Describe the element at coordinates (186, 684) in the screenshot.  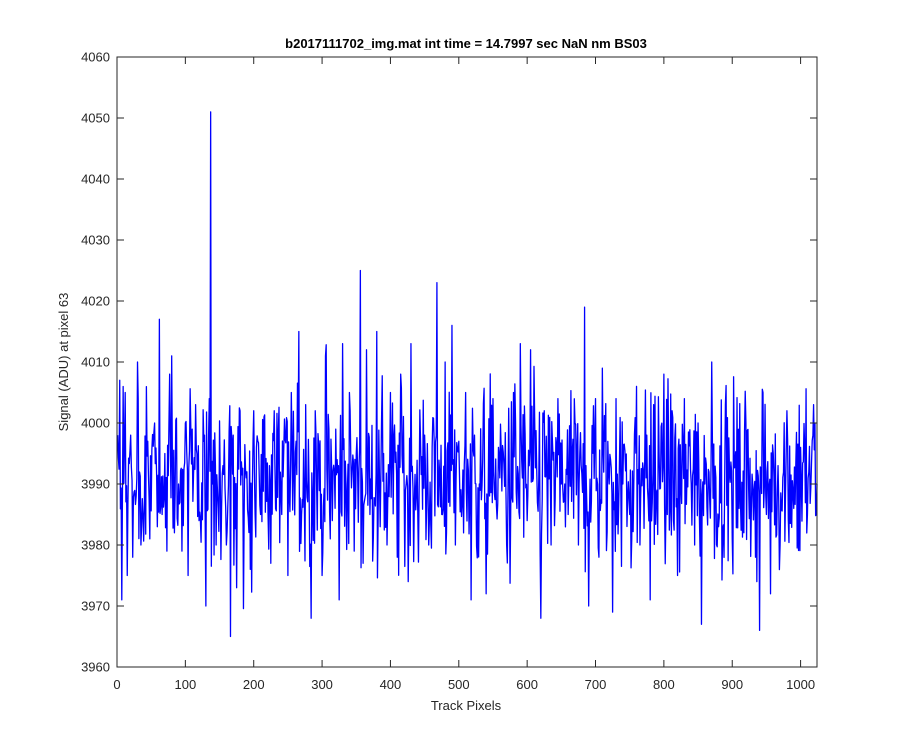
I see `x-tick-label: 100` at that location.